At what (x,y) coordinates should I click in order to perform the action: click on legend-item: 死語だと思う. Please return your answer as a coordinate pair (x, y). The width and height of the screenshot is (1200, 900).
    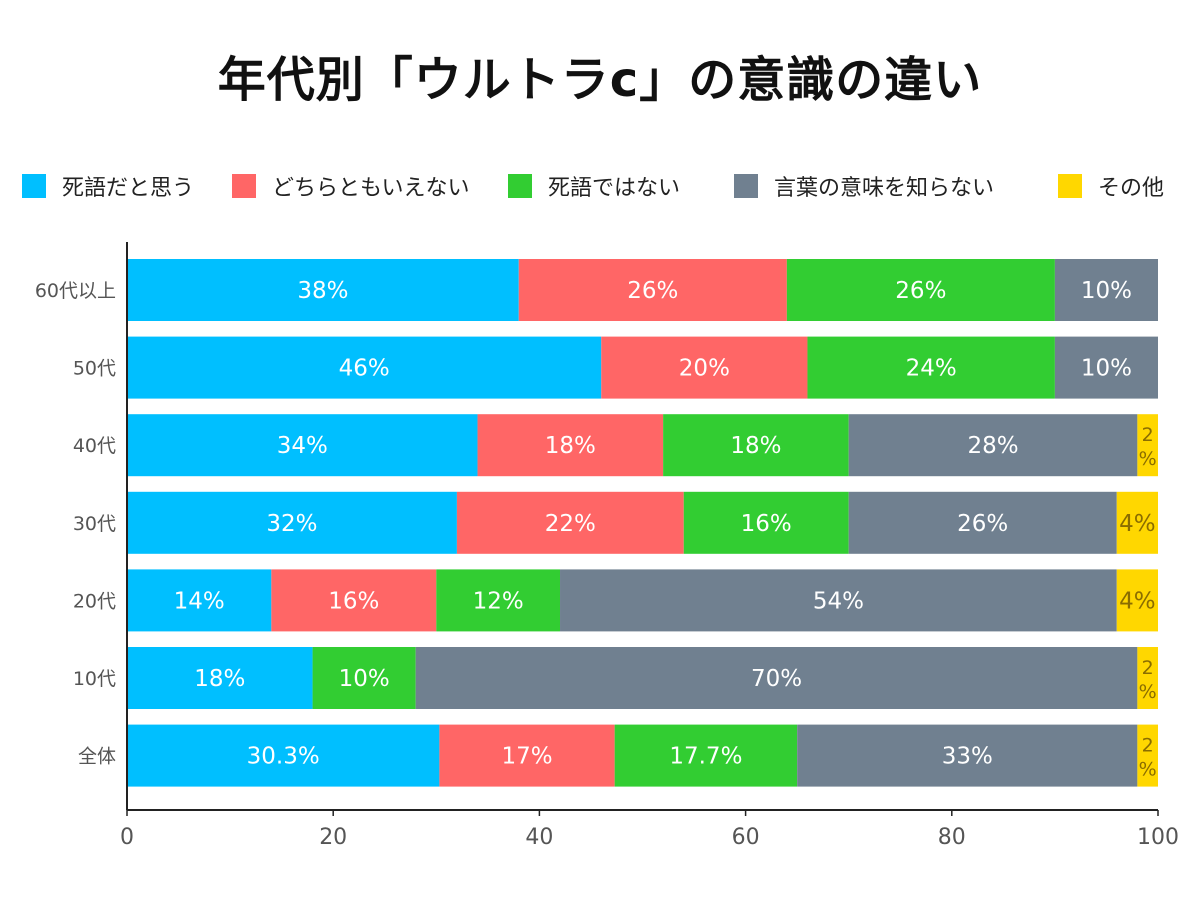
    Looking at the image, I should click on (108, 186).